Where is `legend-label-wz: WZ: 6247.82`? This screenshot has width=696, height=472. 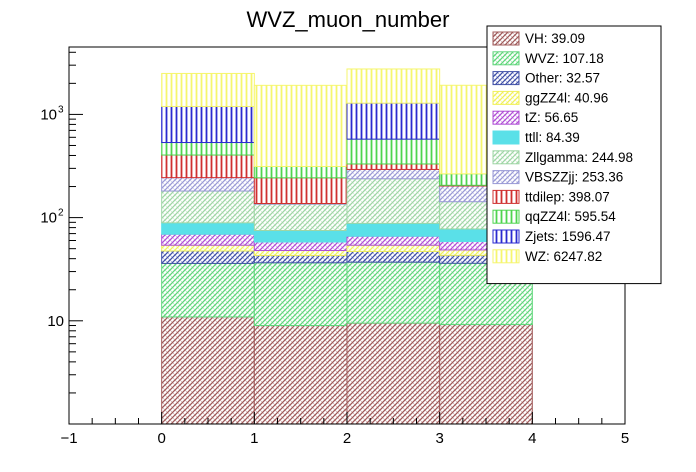
legend-label-wz: WZ: 6247.82 is located at coordinates (563, 256).